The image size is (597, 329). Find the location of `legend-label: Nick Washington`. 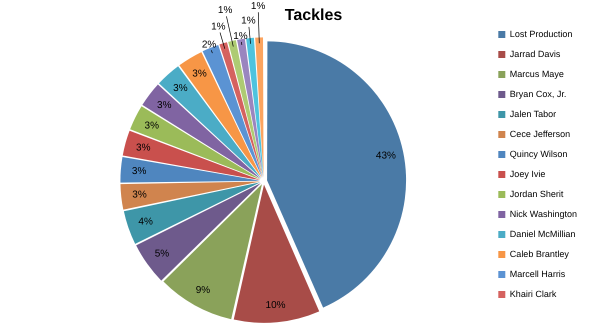

legend-label: Nick Washington is located at coordinates (544, 213).